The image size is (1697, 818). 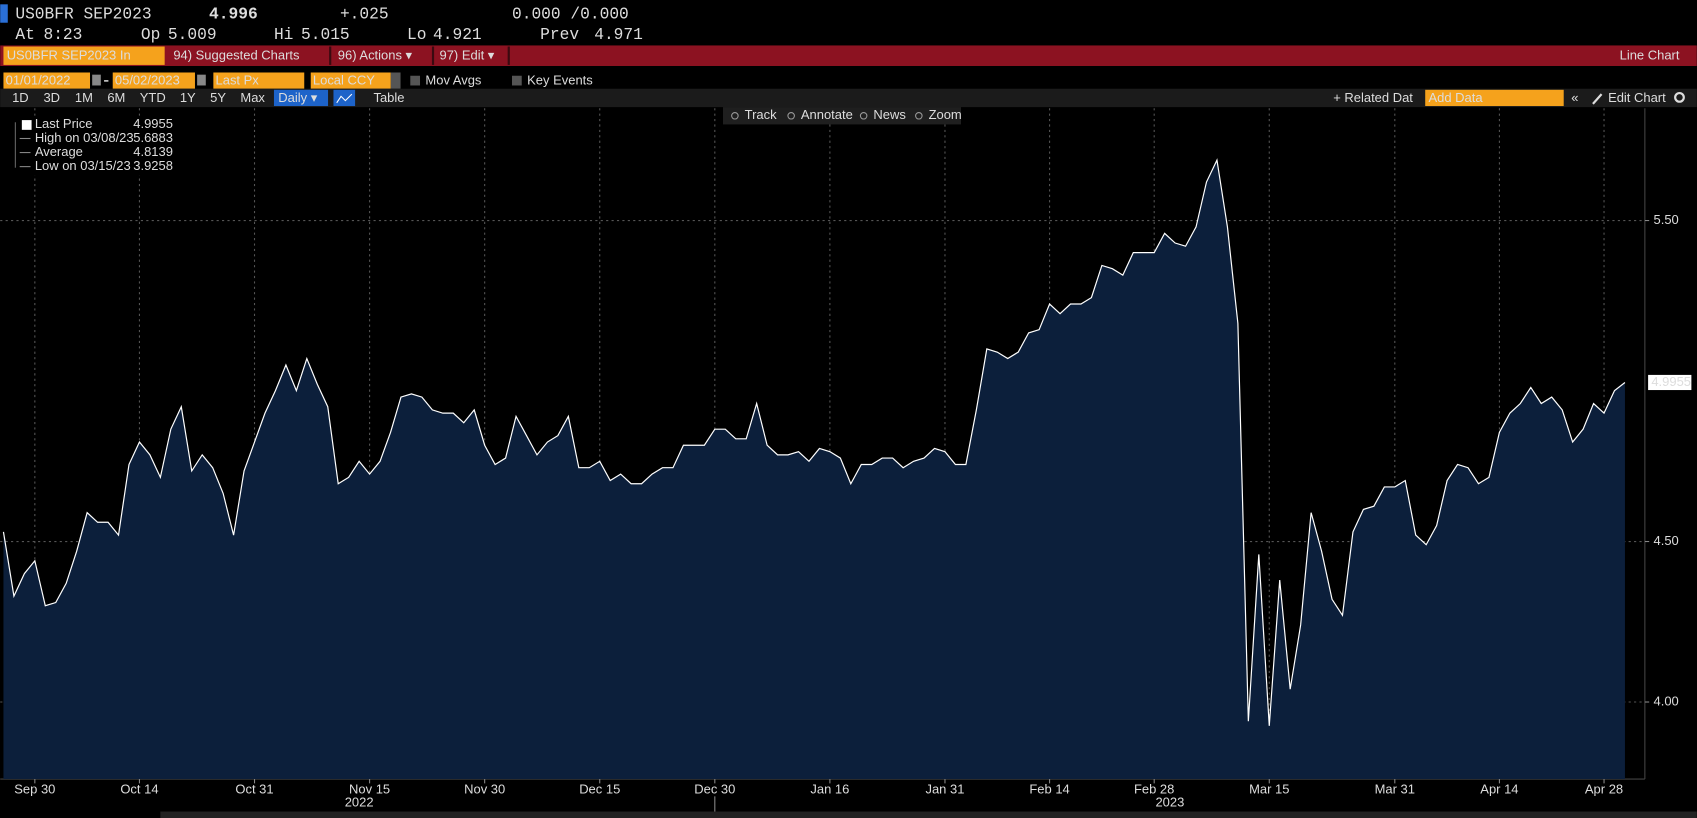 I want to click on field-label: Lo, so click(x=416, y=34).